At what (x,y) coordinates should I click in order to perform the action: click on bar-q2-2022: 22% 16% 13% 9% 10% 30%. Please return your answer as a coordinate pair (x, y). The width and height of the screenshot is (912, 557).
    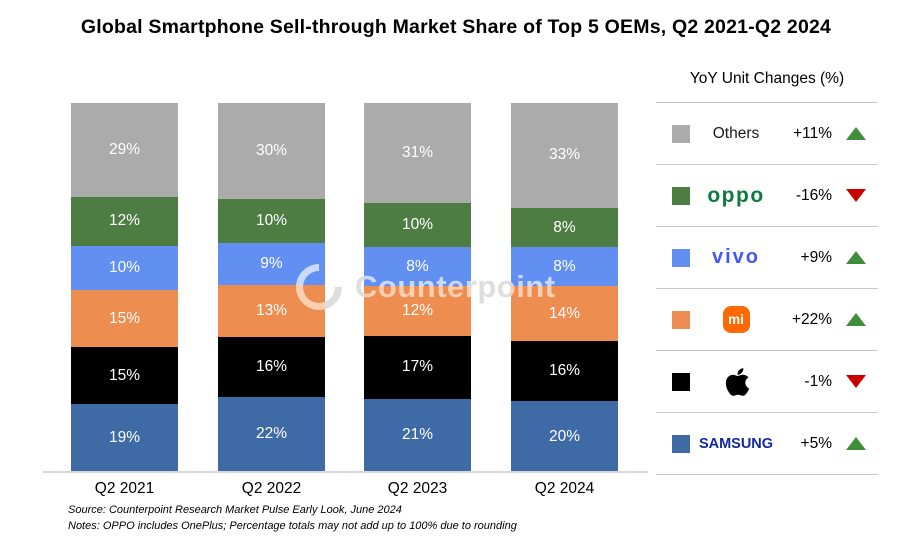
    Looking at the image, I should click on (271, 287).